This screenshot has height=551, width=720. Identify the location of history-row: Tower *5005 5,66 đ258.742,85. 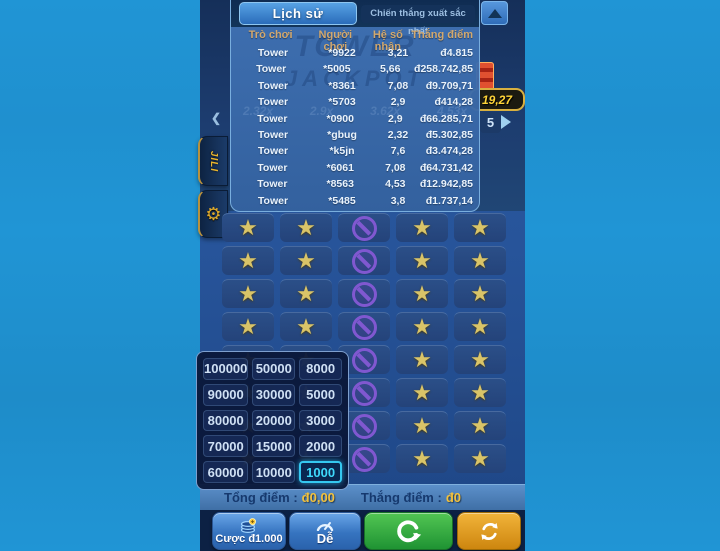
(355, 69).